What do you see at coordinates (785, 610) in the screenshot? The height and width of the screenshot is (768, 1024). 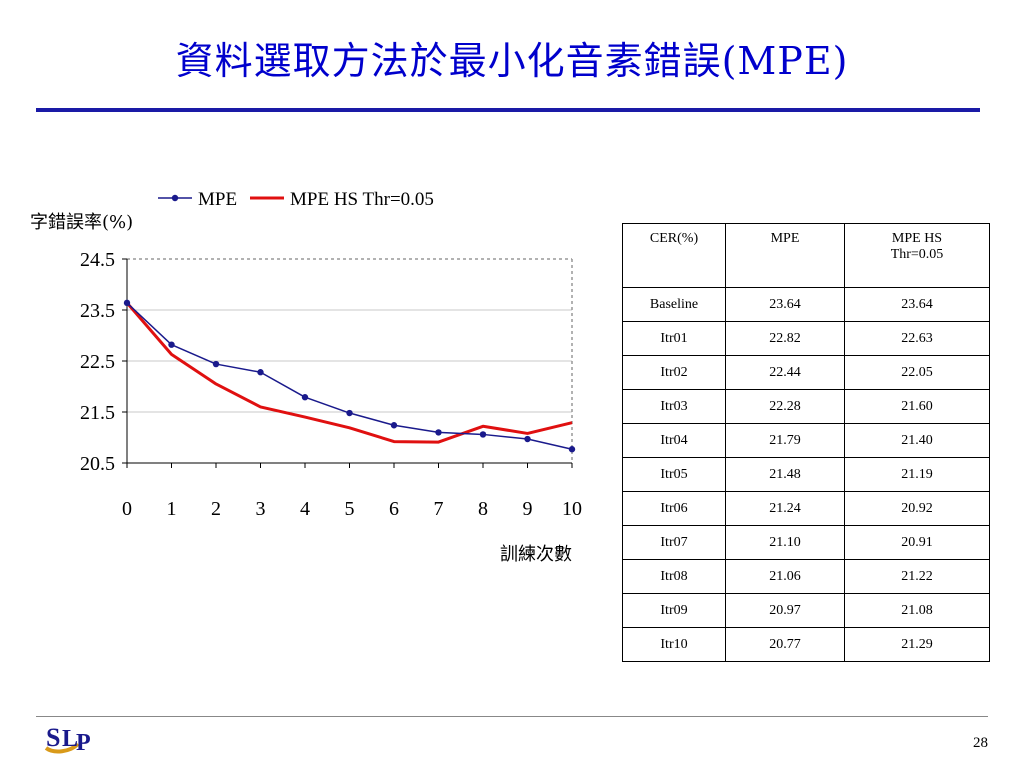 I see `table-cell: 20.97` at bounding box center [785, 610].